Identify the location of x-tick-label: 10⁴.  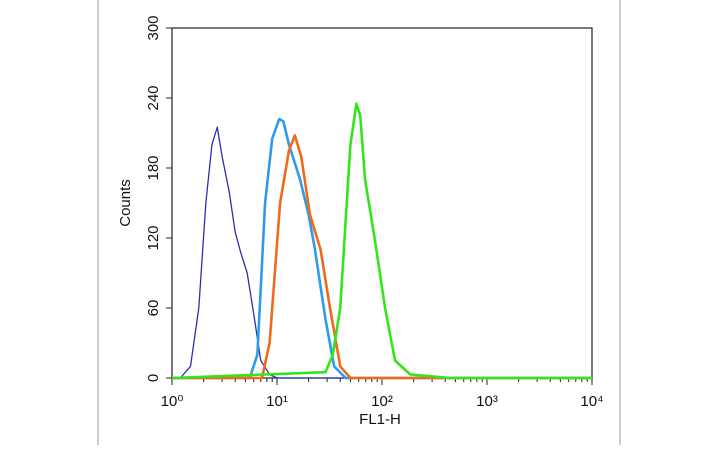
(591, 401).